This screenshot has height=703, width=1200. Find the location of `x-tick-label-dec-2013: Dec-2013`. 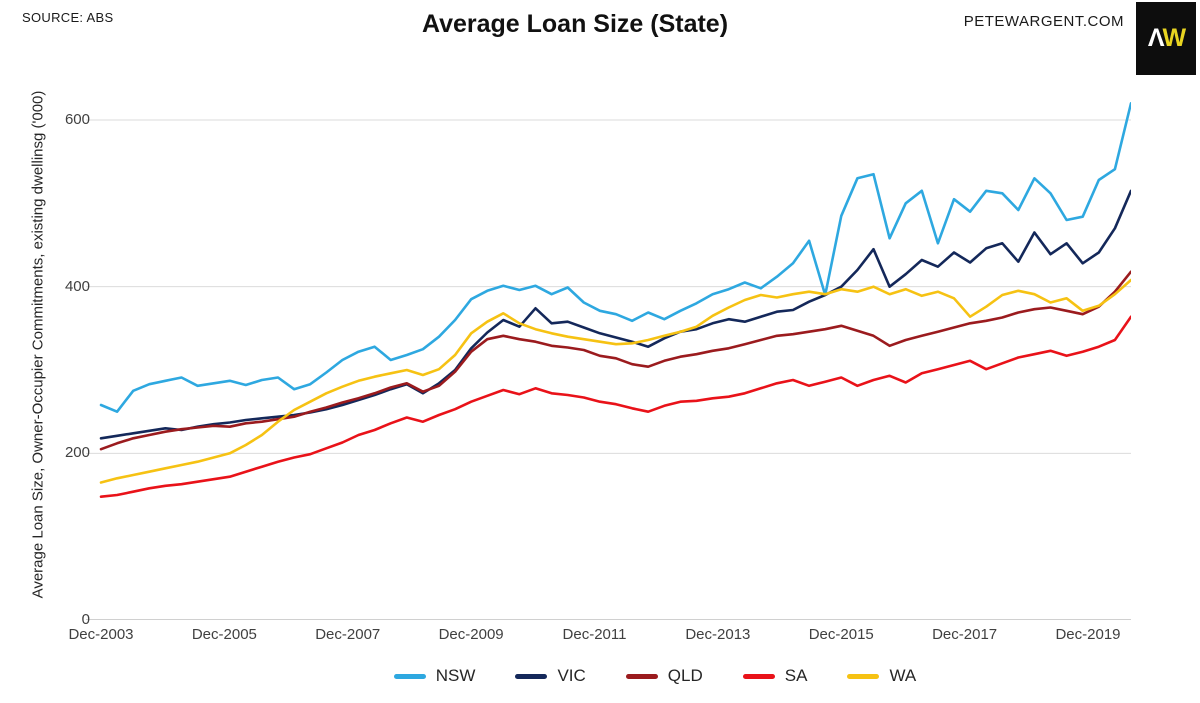

x-tick-label-dec-2013: Dec-2013 is located at coordinates (718, 634).